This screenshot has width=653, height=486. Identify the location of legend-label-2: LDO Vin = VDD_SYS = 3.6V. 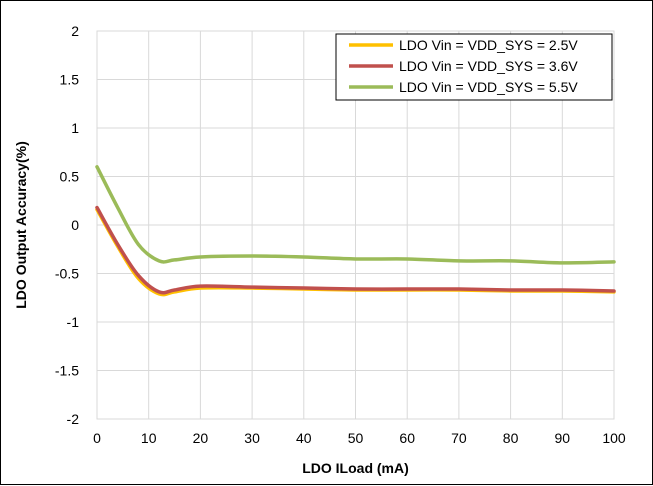
(488, 66).